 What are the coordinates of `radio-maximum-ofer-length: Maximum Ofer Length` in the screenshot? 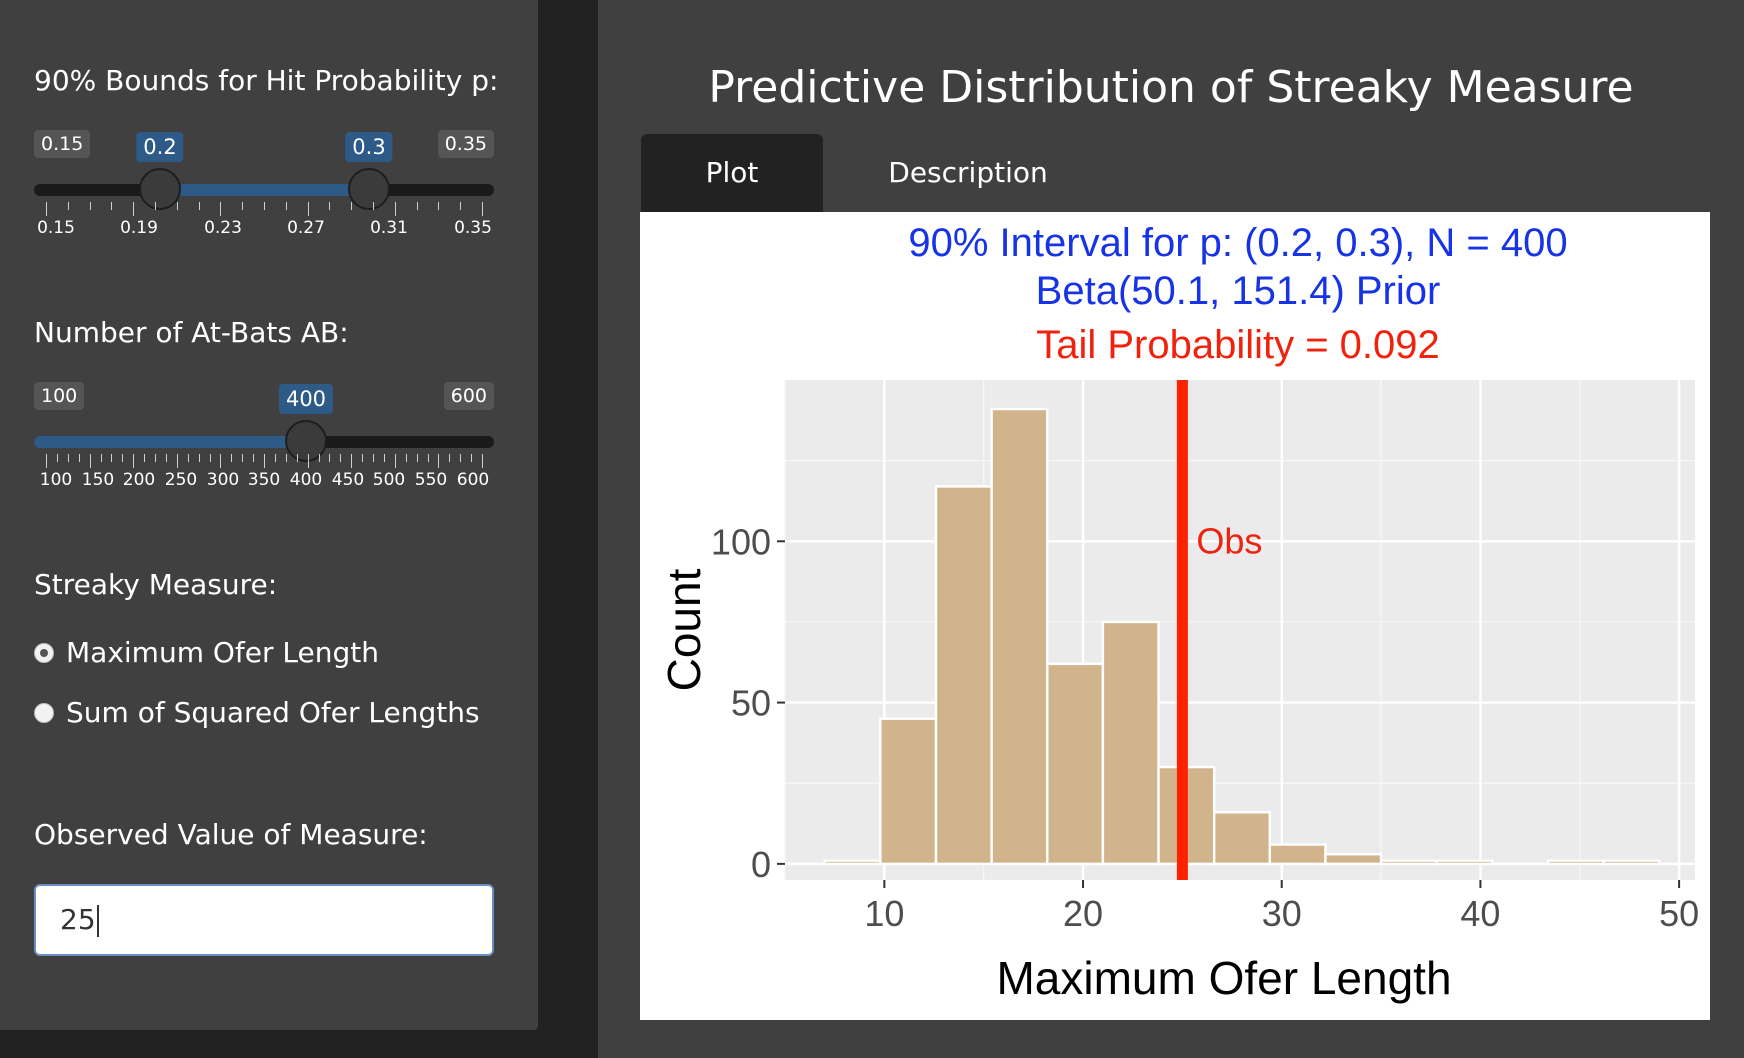 It's located at (206, 652).